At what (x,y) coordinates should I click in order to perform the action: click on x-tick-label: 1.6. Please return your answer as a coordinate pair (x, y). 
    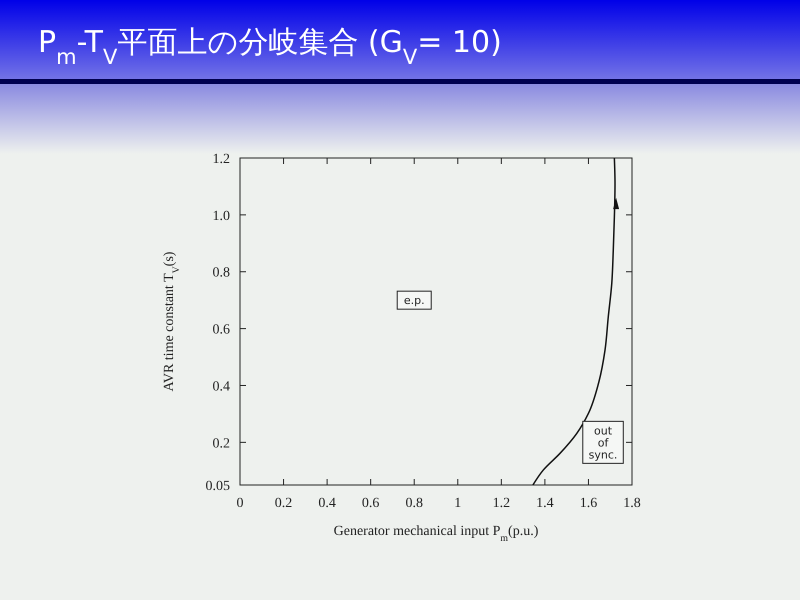
    Looking at the image, I should click on (589, 503).